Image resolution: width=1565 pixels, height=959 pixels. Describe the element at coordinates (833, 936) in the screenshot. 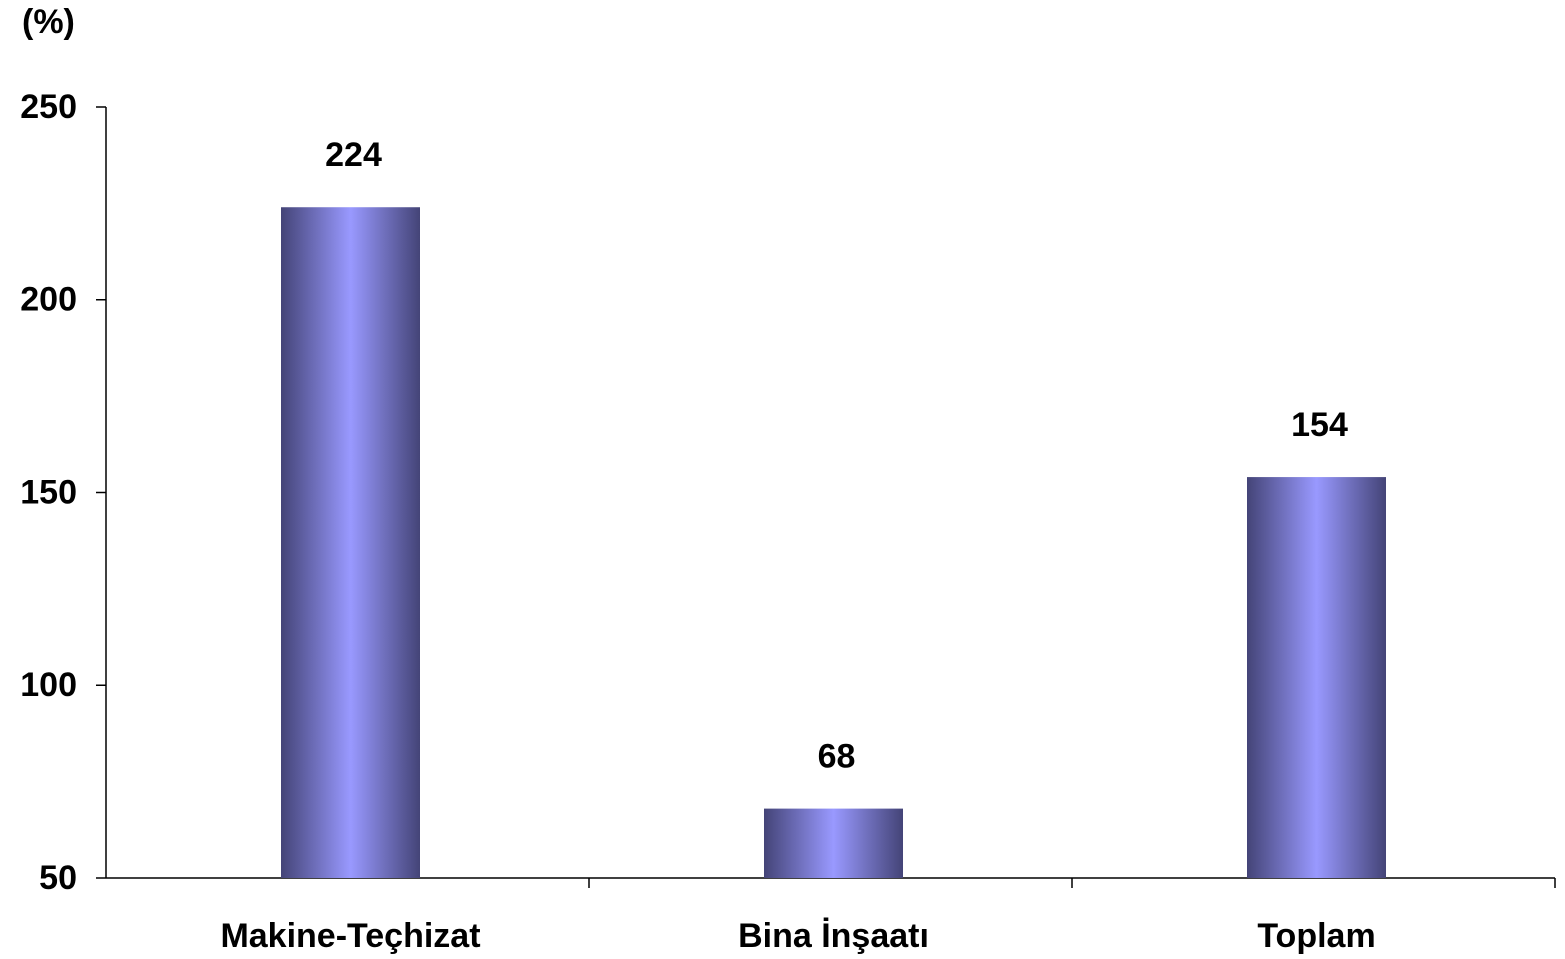

I see `x-tick-label: Bina İnşaatı` at that location.